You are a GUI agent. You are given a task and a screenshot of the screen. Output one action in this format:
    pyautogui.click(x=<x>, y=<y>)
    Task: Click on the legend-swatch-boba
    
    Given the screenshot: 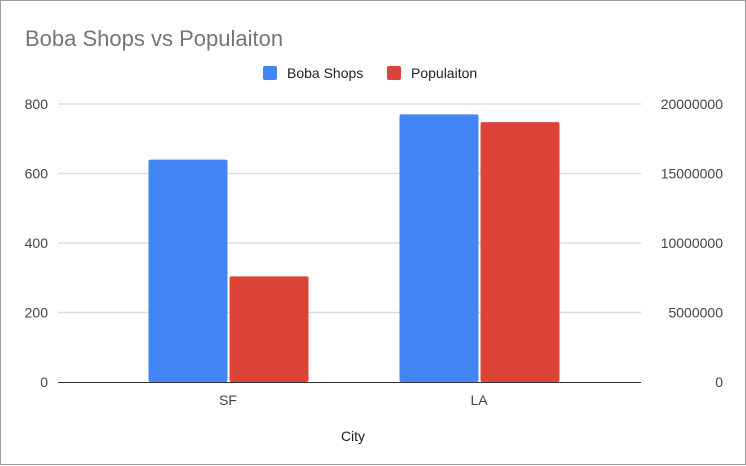 What is the action you would take?
    pyautogui.click(x=270, y=73)
    